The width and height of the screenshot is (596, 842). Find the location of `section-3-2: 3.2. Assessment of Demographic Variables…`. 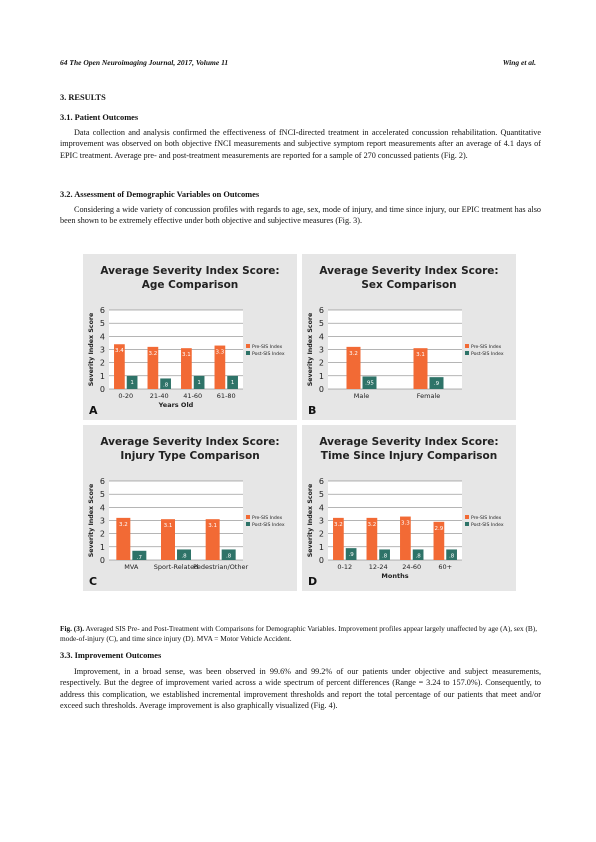

section-3-2: 3.2. Assessment of Demographic Variables… is located at coordinates (300, 208).